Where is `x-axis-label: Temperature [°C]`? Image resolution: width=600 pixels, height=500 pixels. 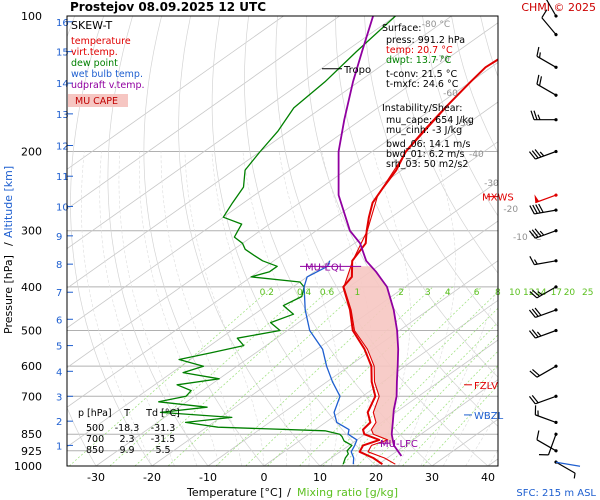
x-axis-label: Temperature [°C] is located at coordinates (234, 492).